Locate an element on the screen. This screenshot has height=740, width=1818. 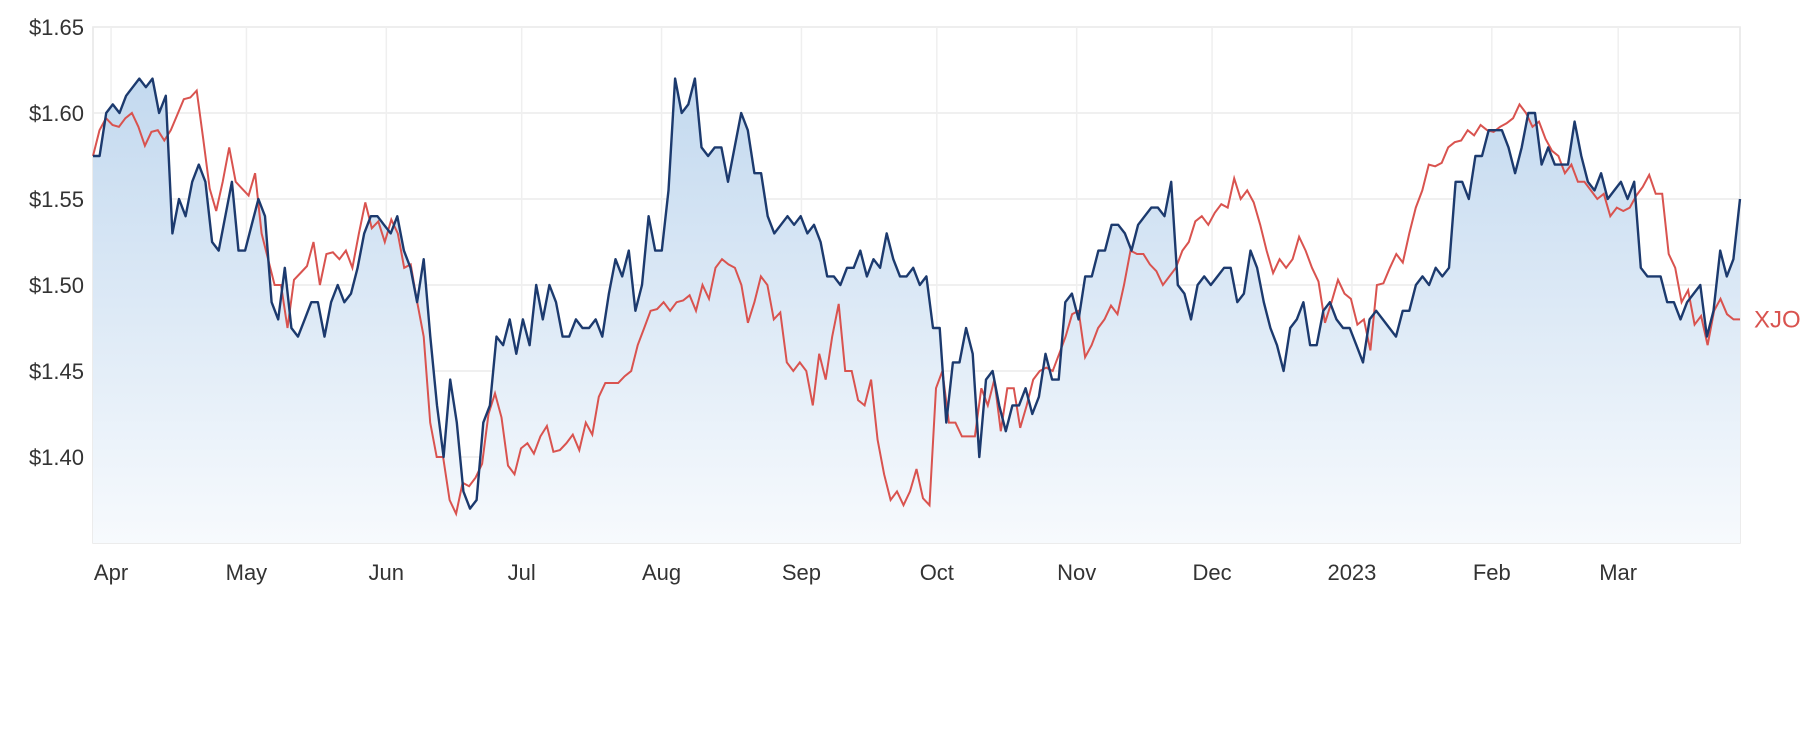
x-tick-label: Sep is located at coordinates (801, 572).